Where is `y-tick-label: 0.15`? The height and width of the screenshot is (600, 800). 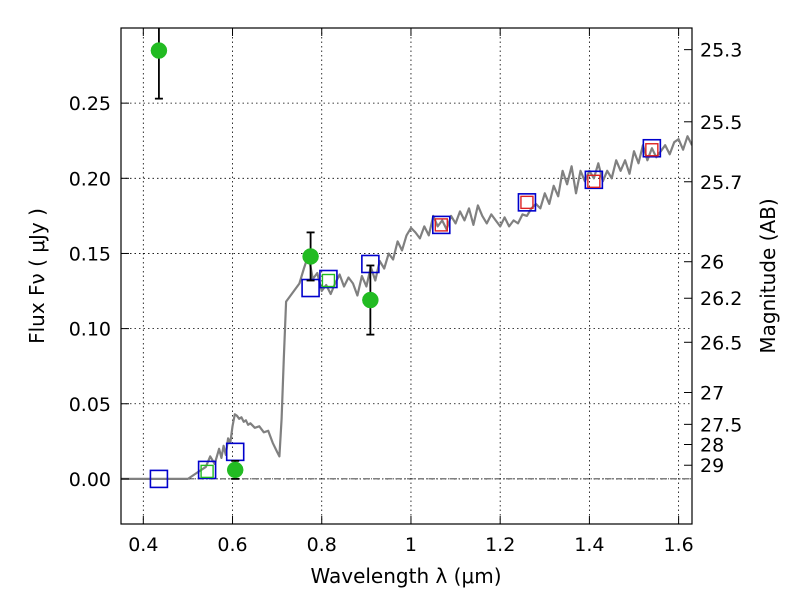 y-tick-label: 0.15 is located at coordinates (90, 254).